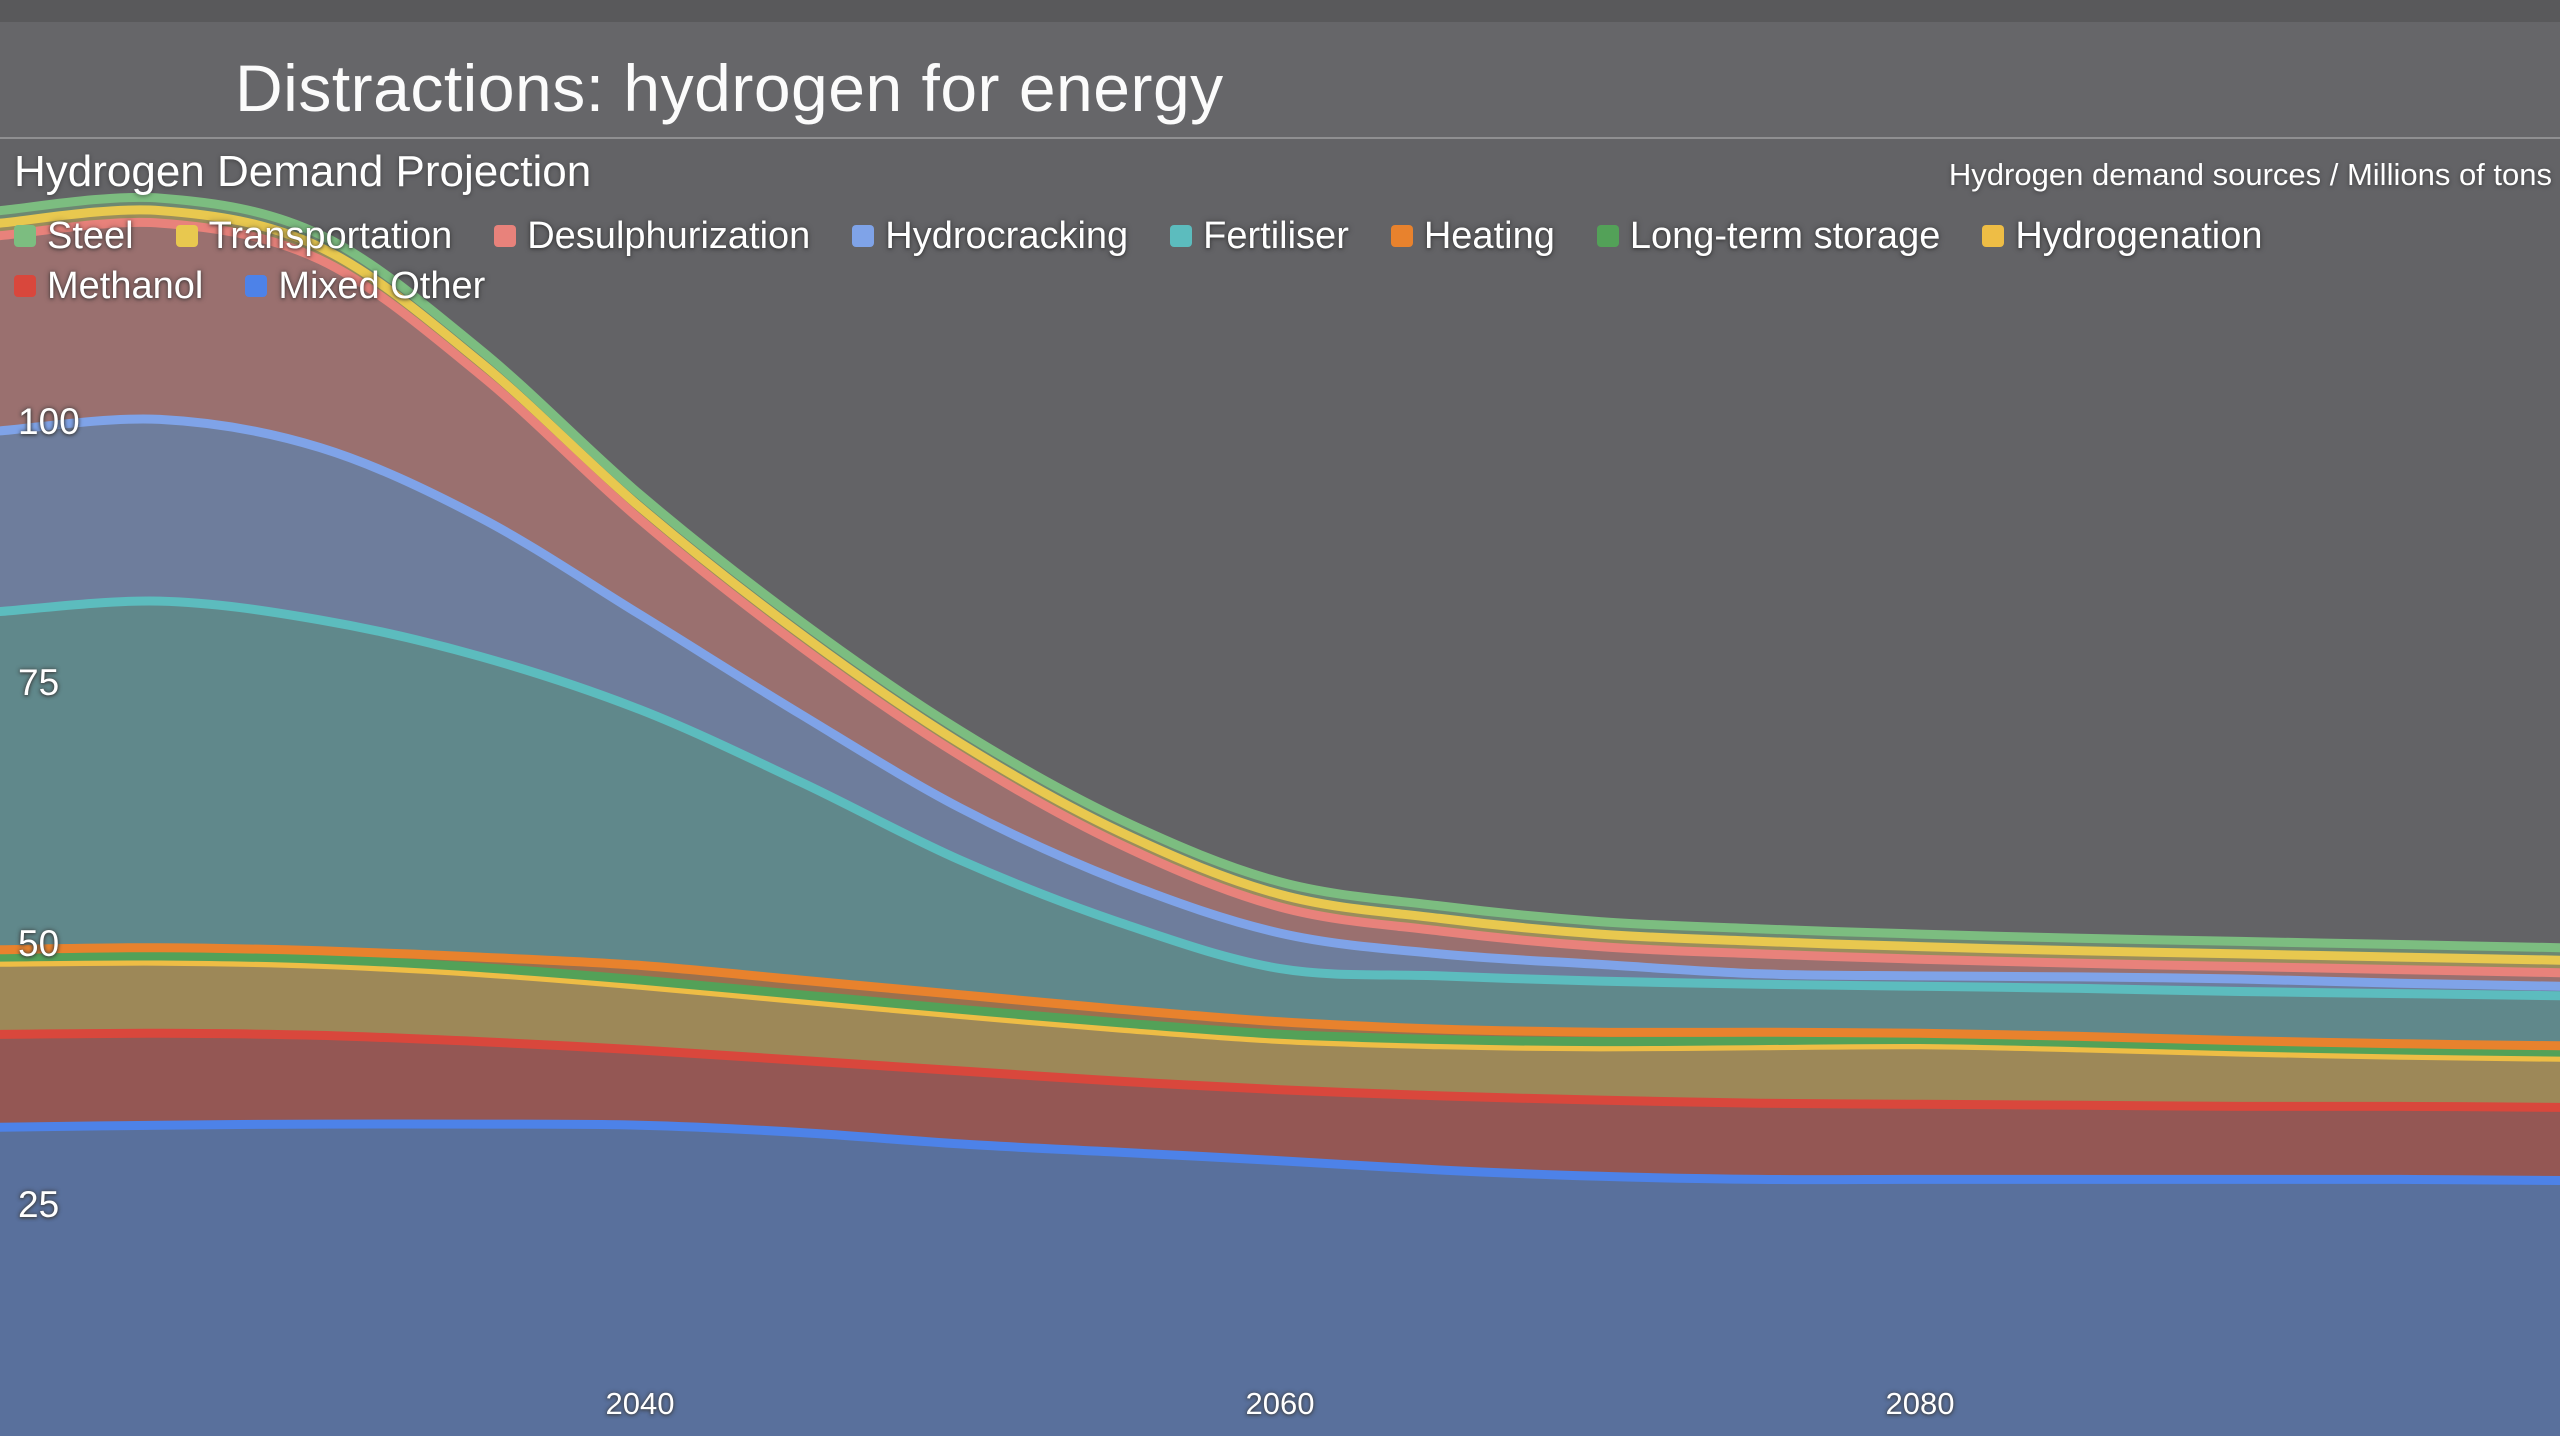 Image resolution: width=2560 pixels, height=1436 pixels. What do you see at coordinates (669, 236) in the screenshot?
I see `legend-label: Desulphurization` at bounding box center [669, 236].